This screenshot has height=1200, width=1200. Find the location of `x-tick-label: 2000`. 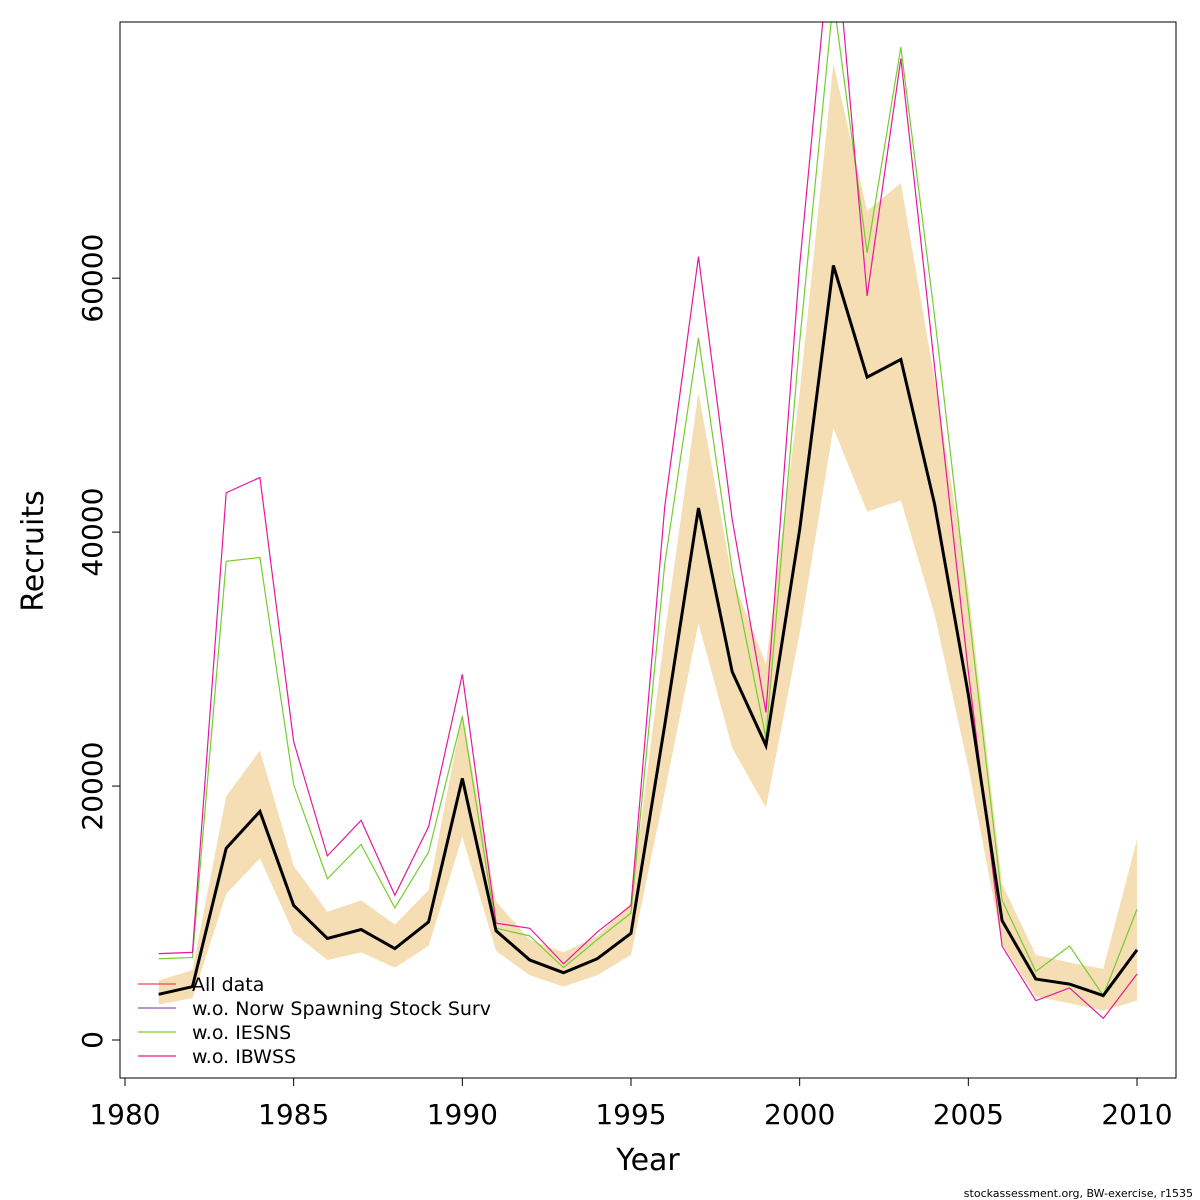

x-tick-label: 2000 is located at coordinates (799, 1114).